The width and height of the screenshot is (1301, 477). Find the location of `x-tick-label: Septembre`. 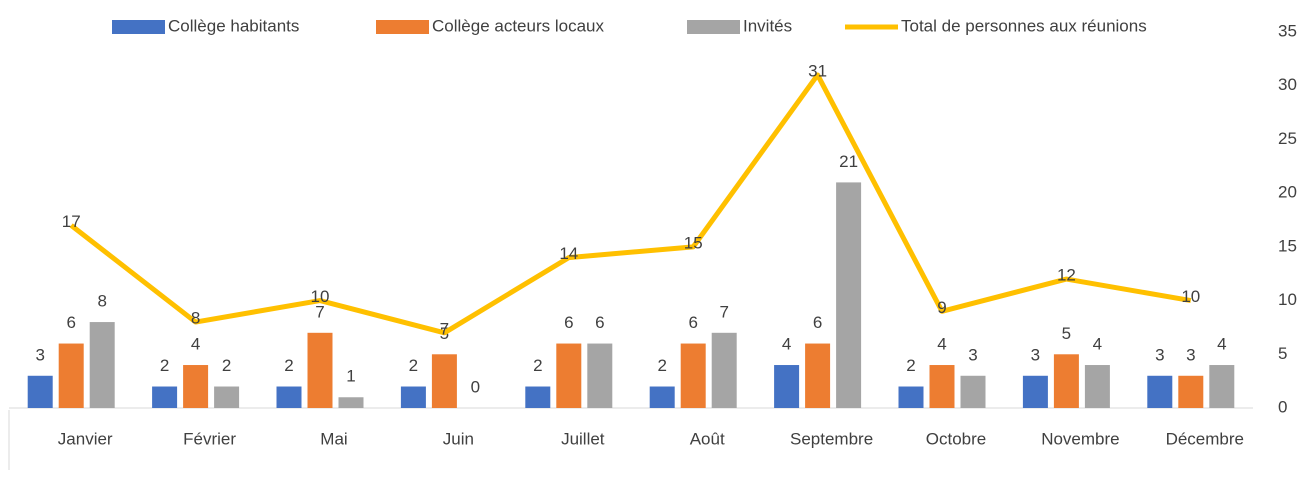

x-tick-label: Septembre is located at coordinates (831, 438).